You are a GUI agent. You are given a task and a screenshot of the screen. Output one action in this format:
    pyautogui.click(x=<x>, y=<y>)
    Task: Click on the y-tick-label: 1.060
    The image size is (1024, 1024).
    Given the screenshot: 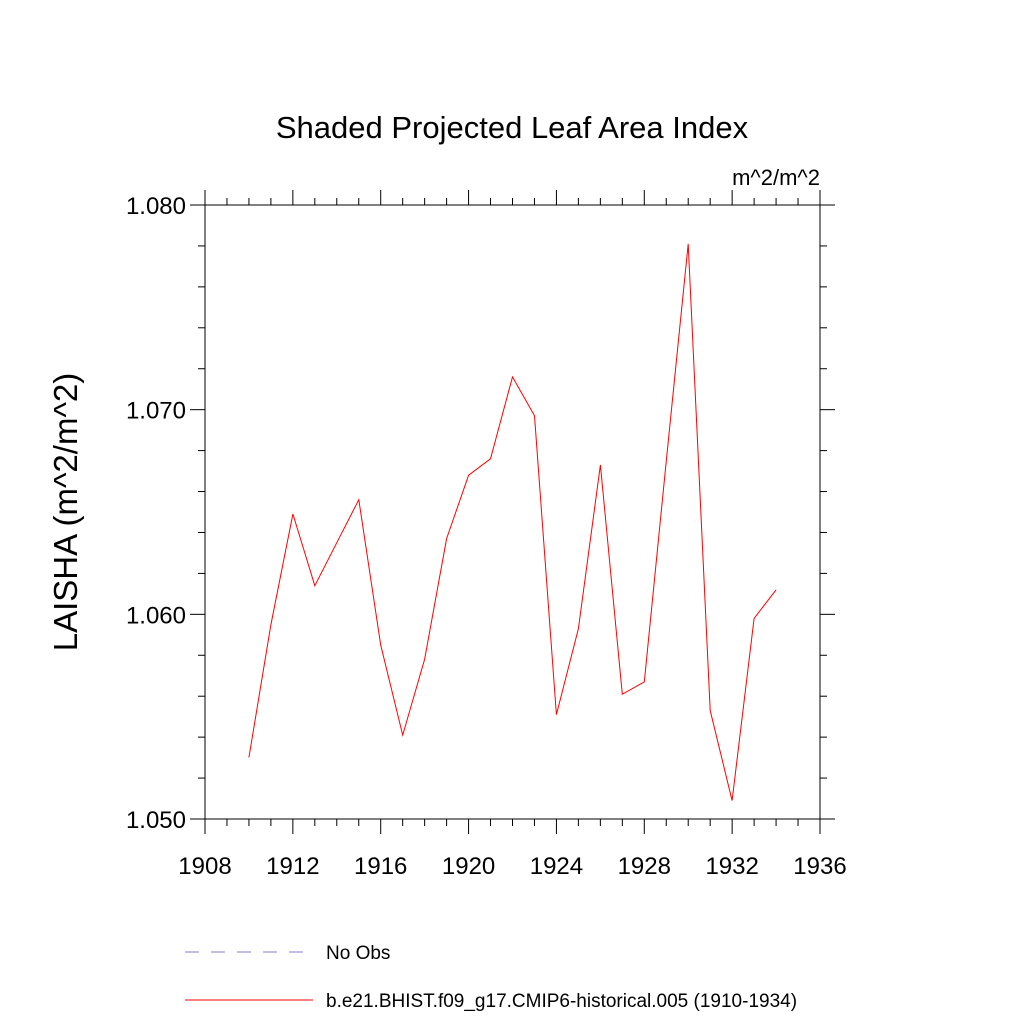 What is the action you would take?
    pyautogui.click(x=156, y=615)
    